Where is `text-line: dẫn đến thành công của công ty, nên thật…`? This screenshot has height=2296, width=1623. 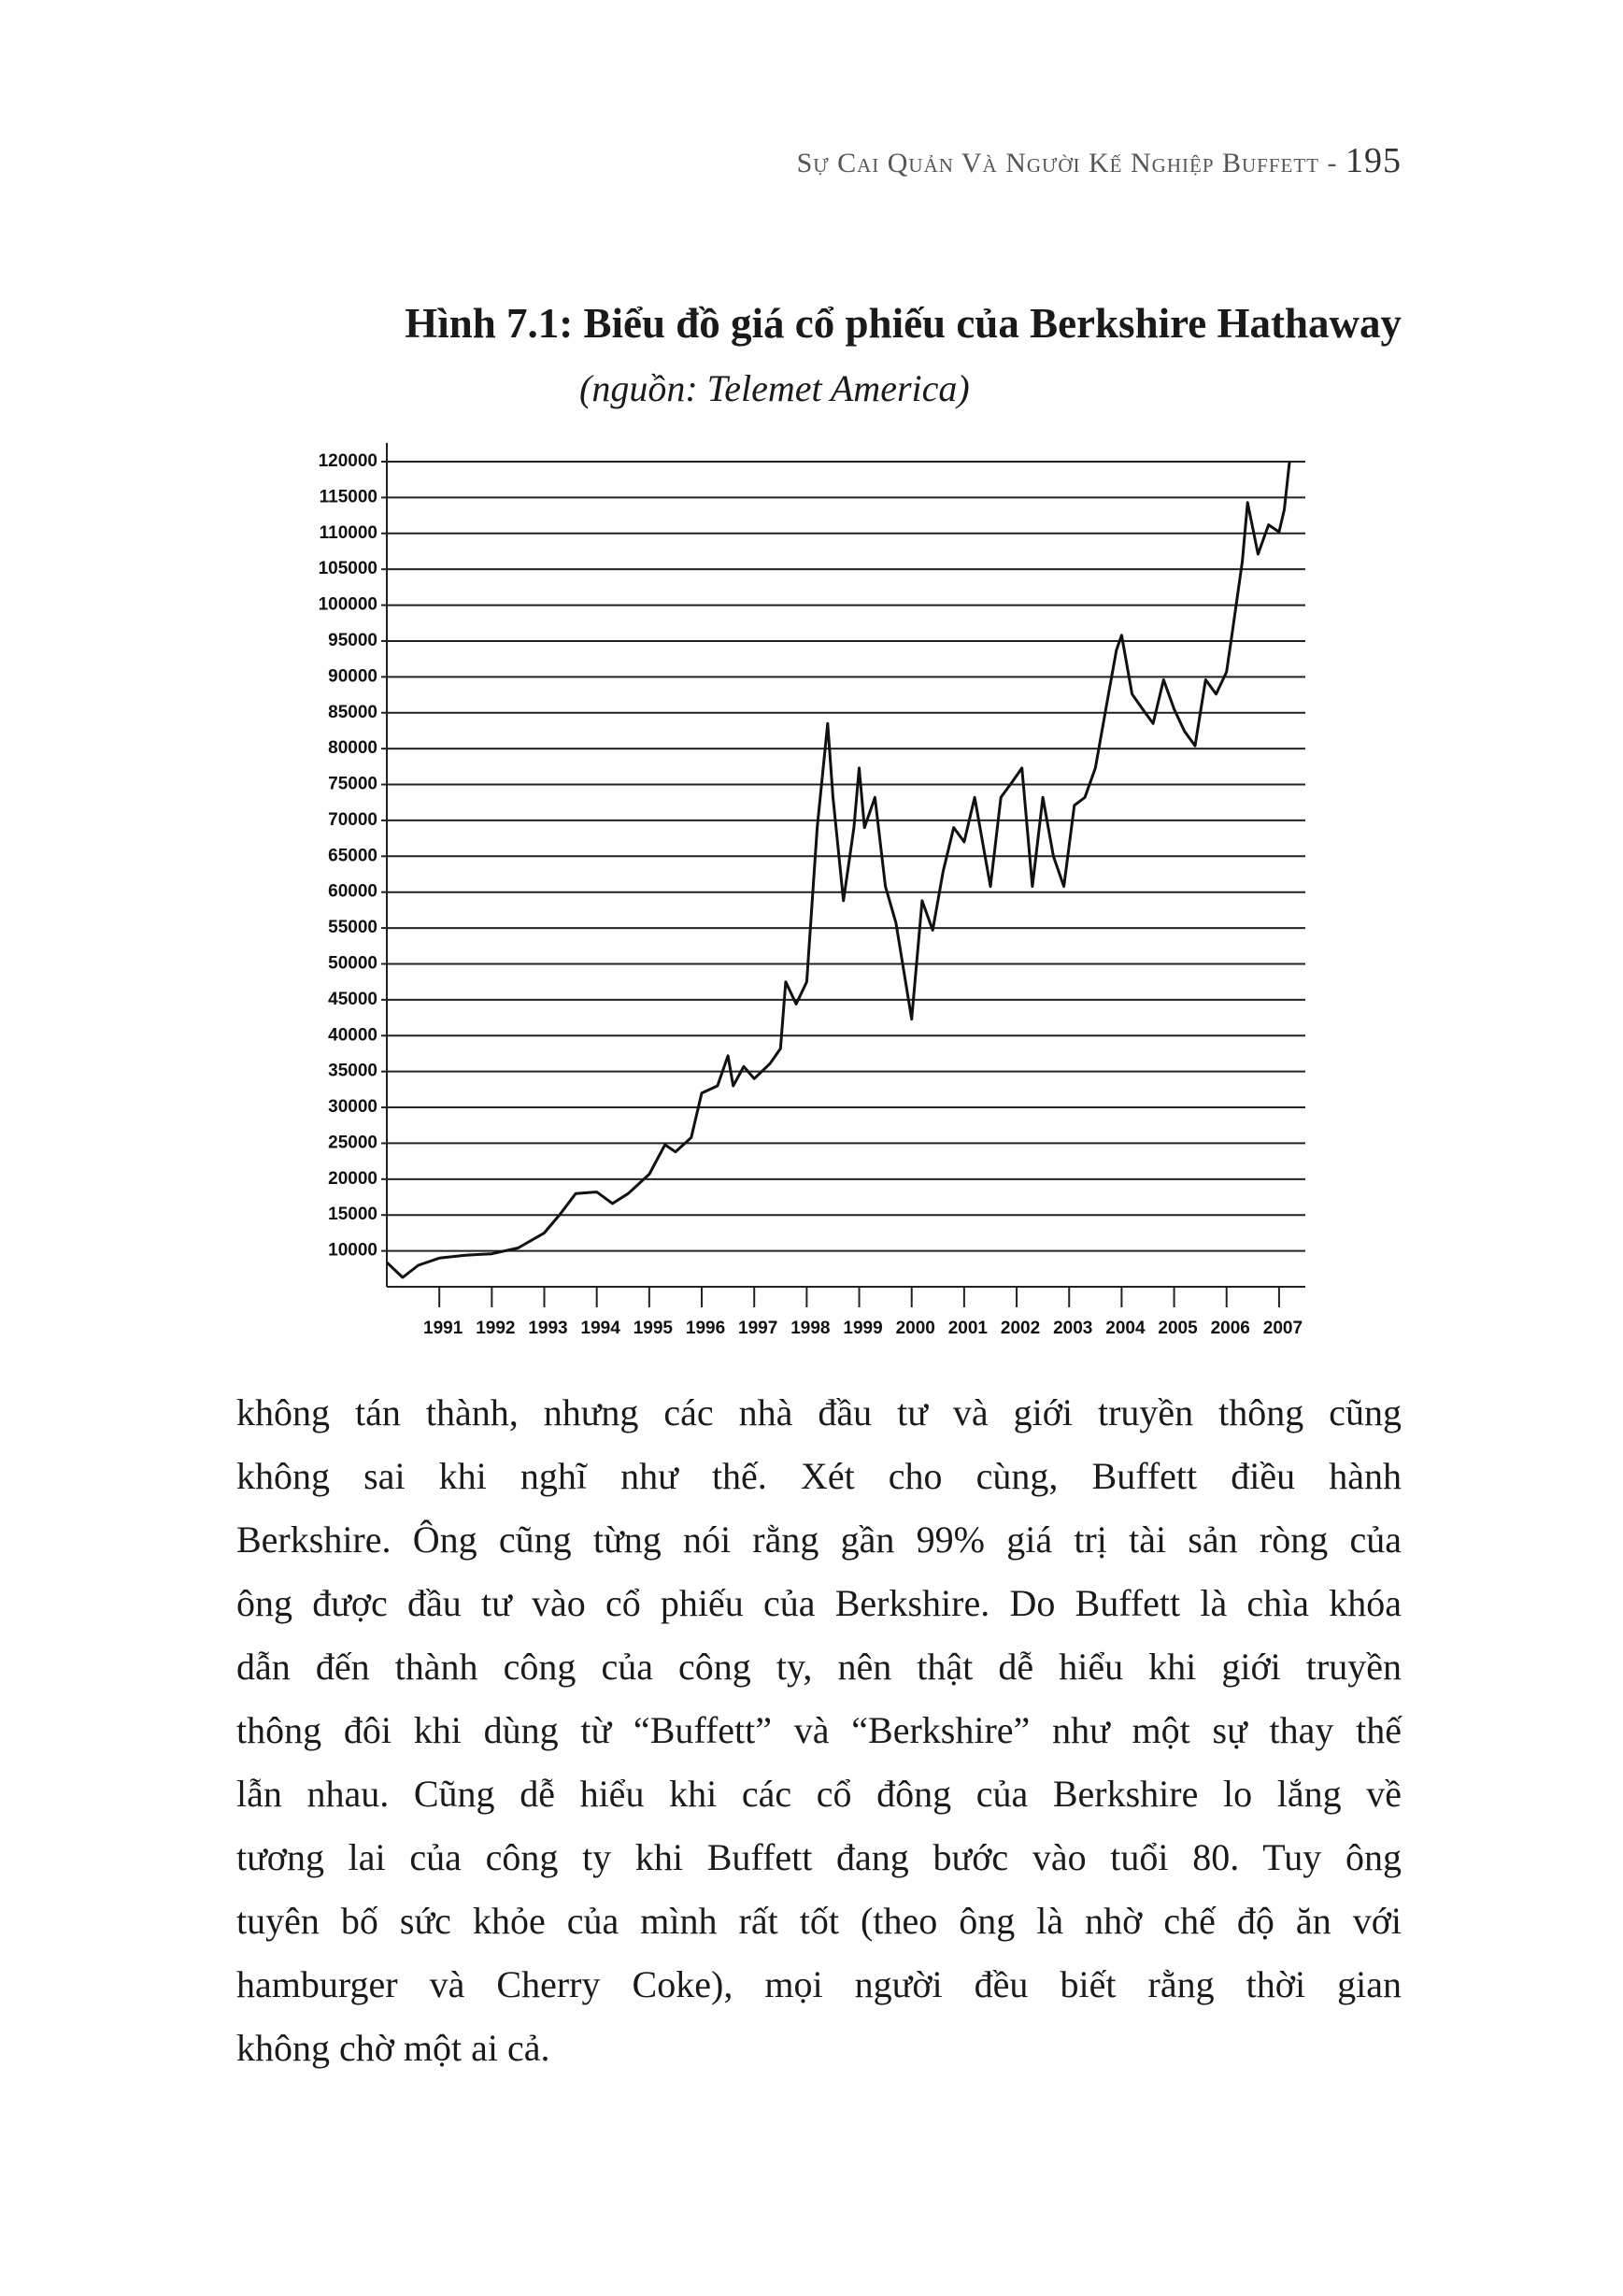
text-line: dẫn đến thành công của công ty, nên thật… is located at coordinates (819, 1667).